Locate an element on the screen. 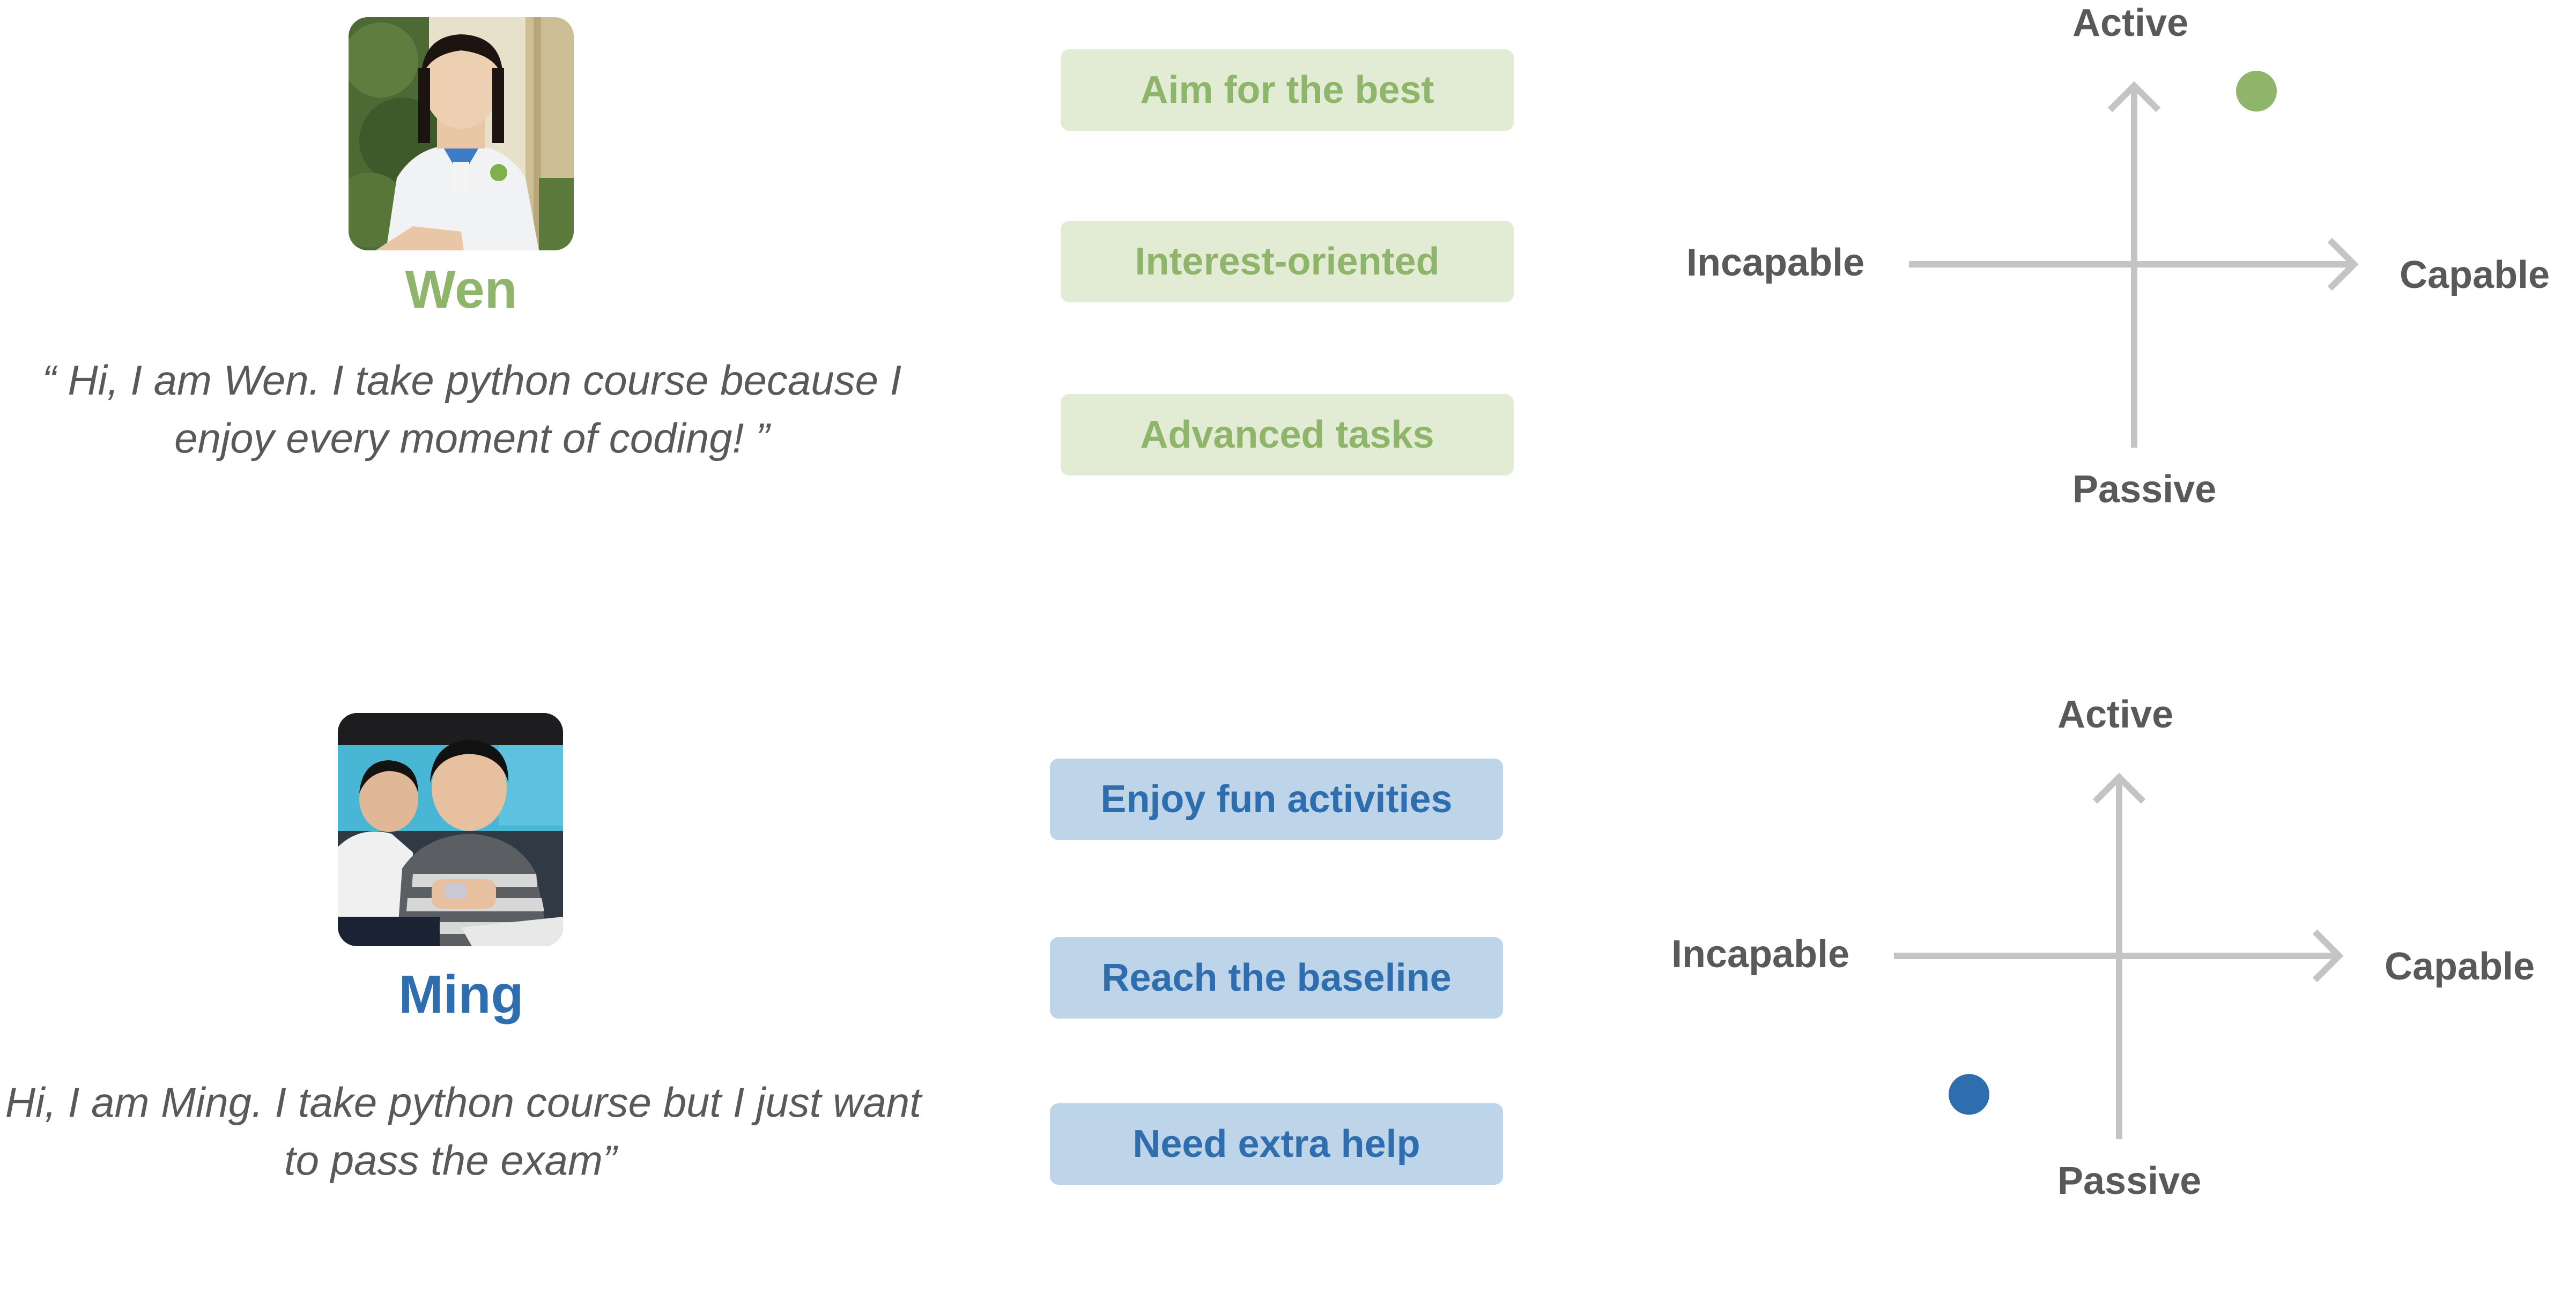 The image size is (2576, 1292). trait-tag: Aim for the best is located at coordinates (1287, 90).